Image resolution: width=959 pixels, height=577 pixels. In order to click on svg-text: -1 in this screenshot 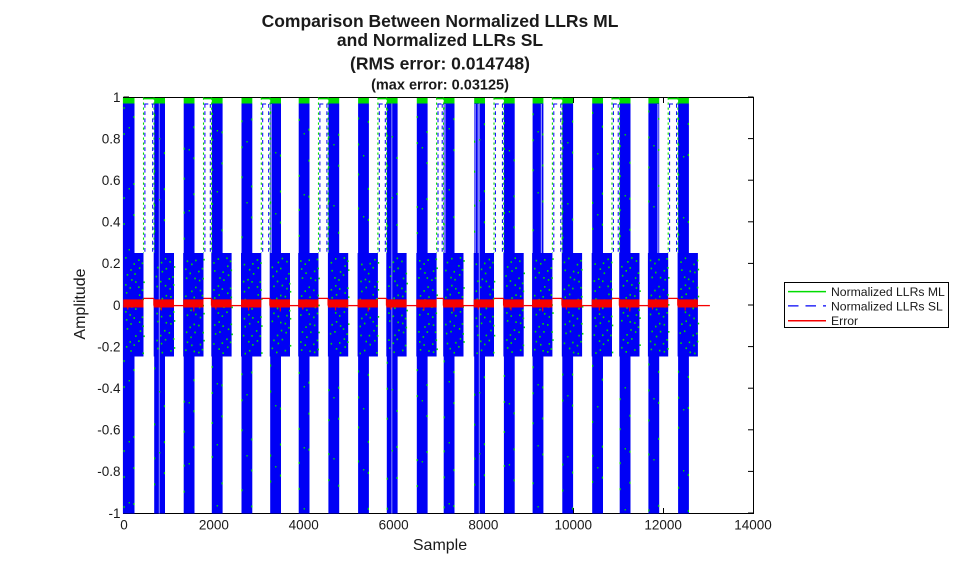, I will do `click(114, 513)`.